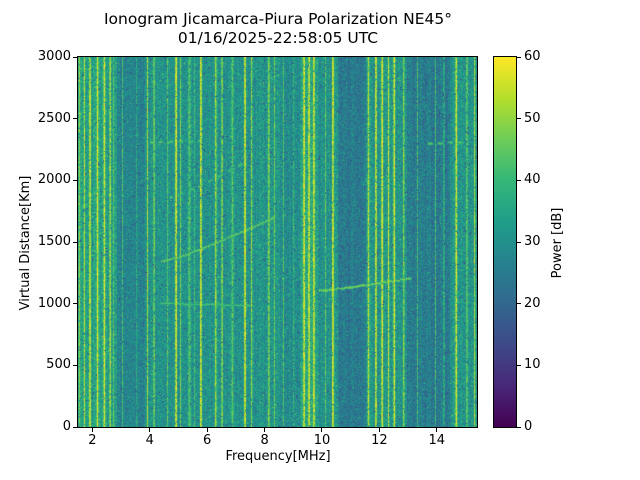 This screenshot has height=480, width=640. I want to click on x-tick-label: 6, so click(207, 440).